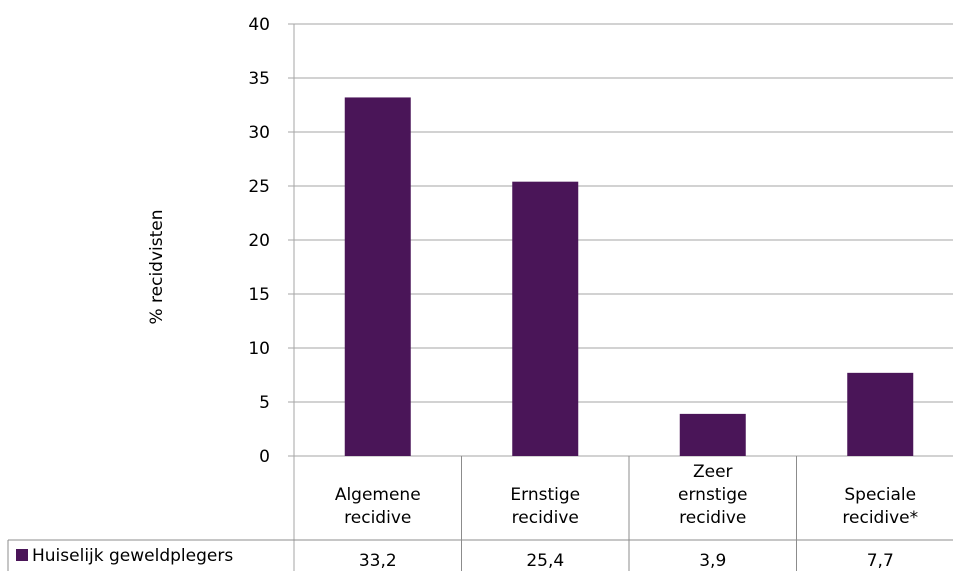 The image size is (953, 571). Describe the element at coordinates (880, 561) in the screenshot. I see `data-value-label: 7,7` at that location.